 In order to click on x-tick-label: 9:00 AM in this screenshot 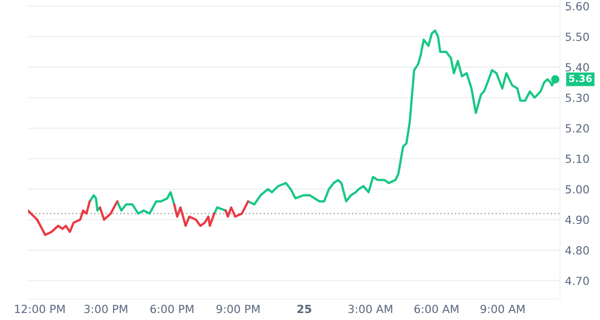, I will do `click(502, 309)`.